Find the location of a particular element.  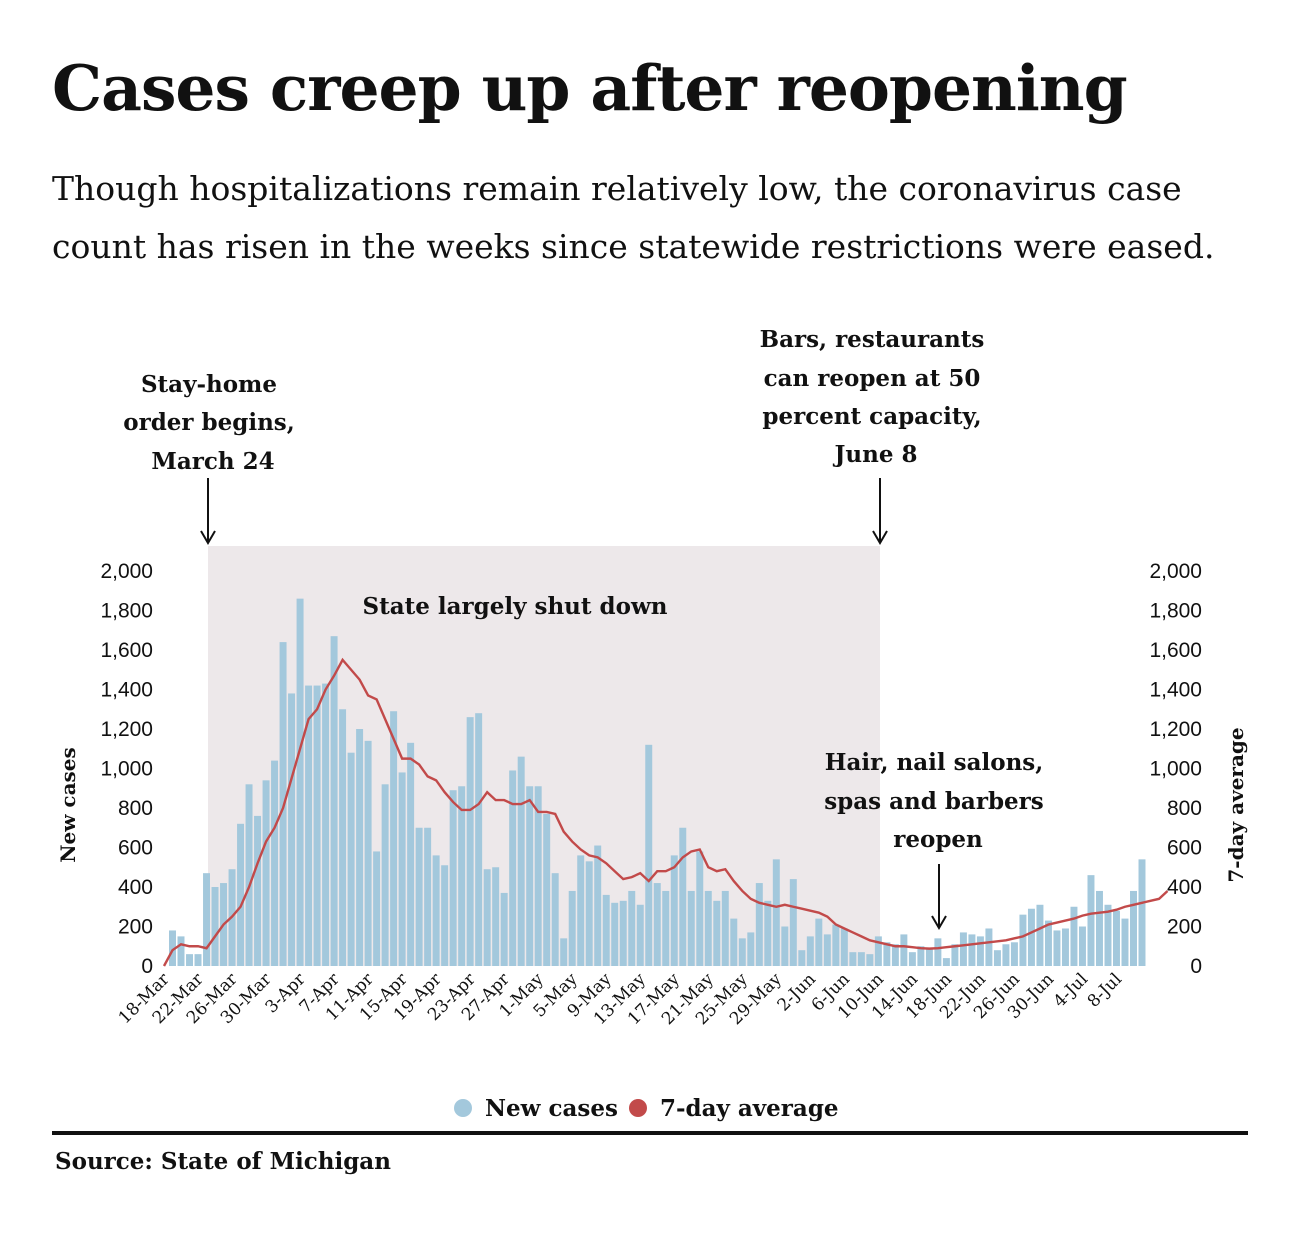

left-y-tick-label: 600 is located at coordinates (135, 848).